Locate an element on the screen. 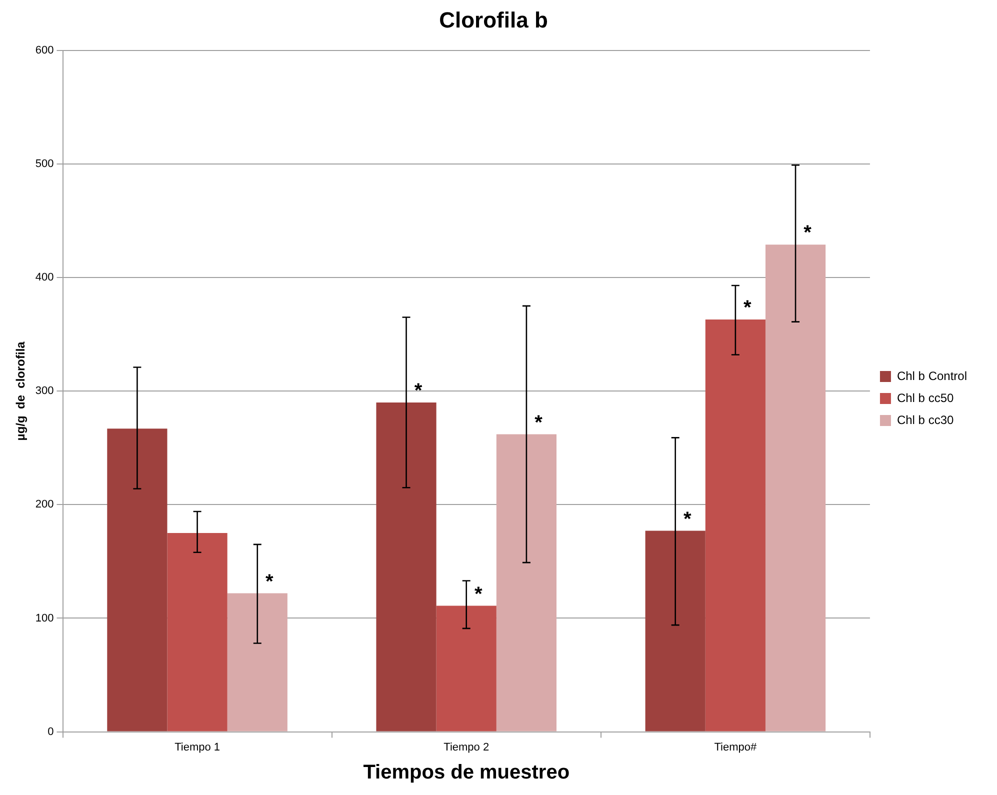 The width and height of the screenshot is (997, 795). x-axis-title: Tiempos de muestreo is located at coordinates (466, 773).